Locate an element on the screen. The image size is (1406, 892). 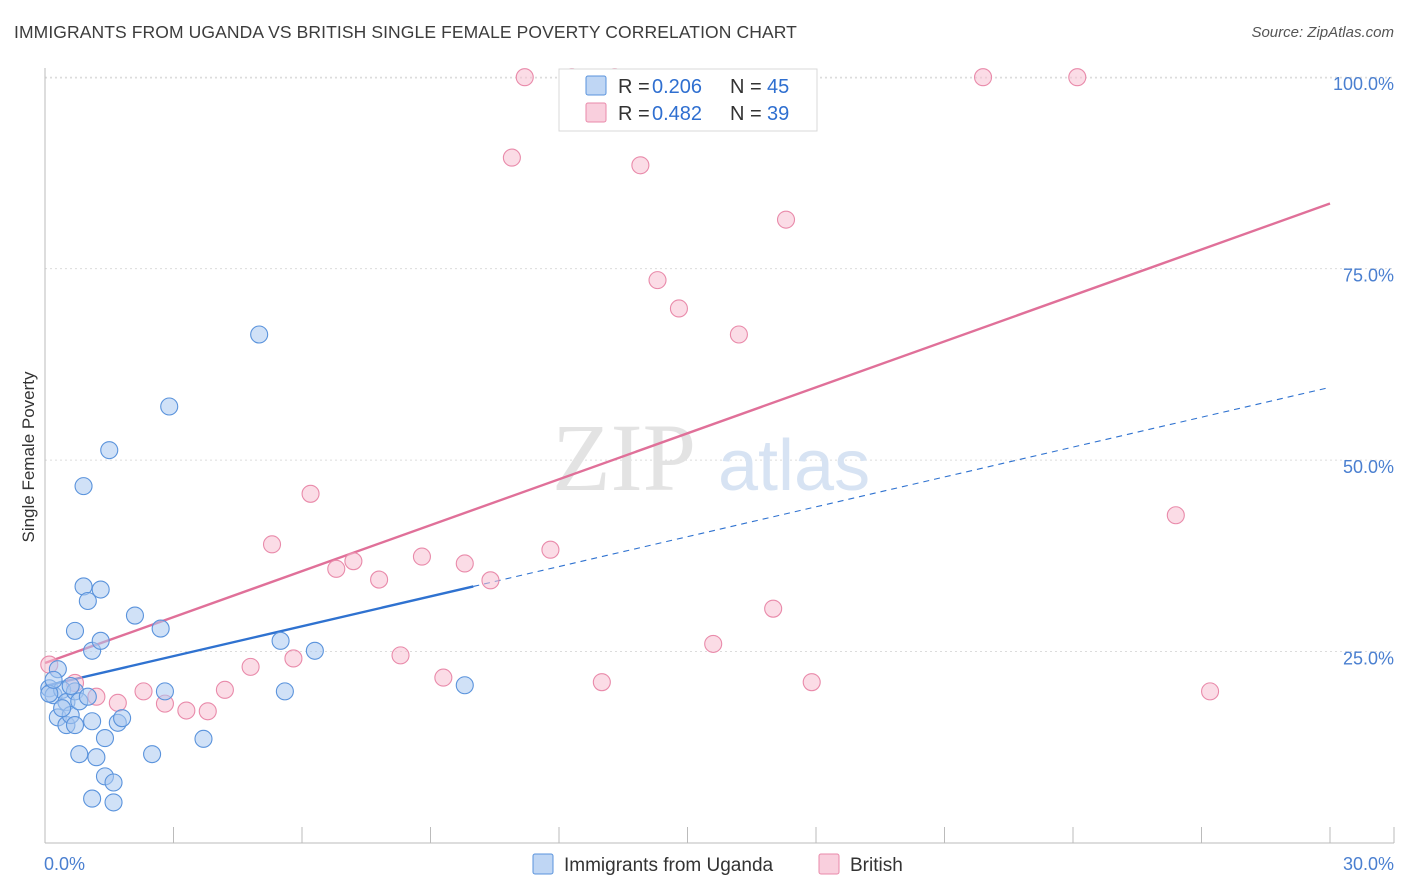
legend-n-value-british: 39 is located at coordinates (778, 114).